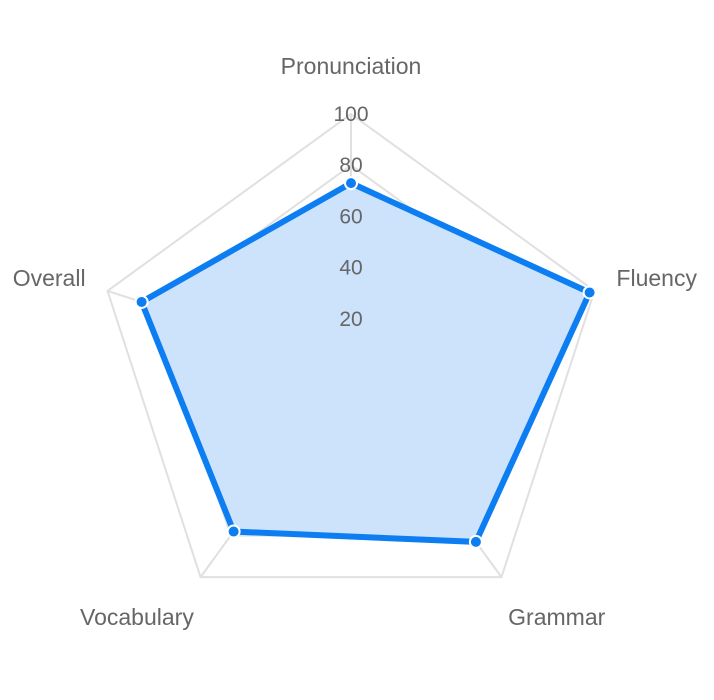 The height and width of the screenshot is (700, 714). Describe the element at coordinates (137, 617) in the screenshot. I see `axis-label-vocabulary: Vocabulary` at that location.